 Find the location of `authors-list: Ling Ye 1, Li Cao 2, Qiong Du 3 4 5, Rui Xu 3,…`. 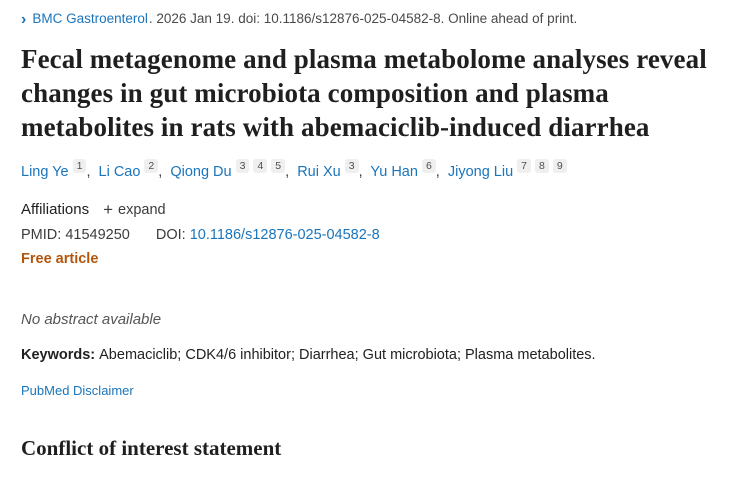

authors-list: Ling Ye 1, Li Cao 2, Qiong Du 3 4 5, Rui Xu 3,… is located at coordinates (373, 171).